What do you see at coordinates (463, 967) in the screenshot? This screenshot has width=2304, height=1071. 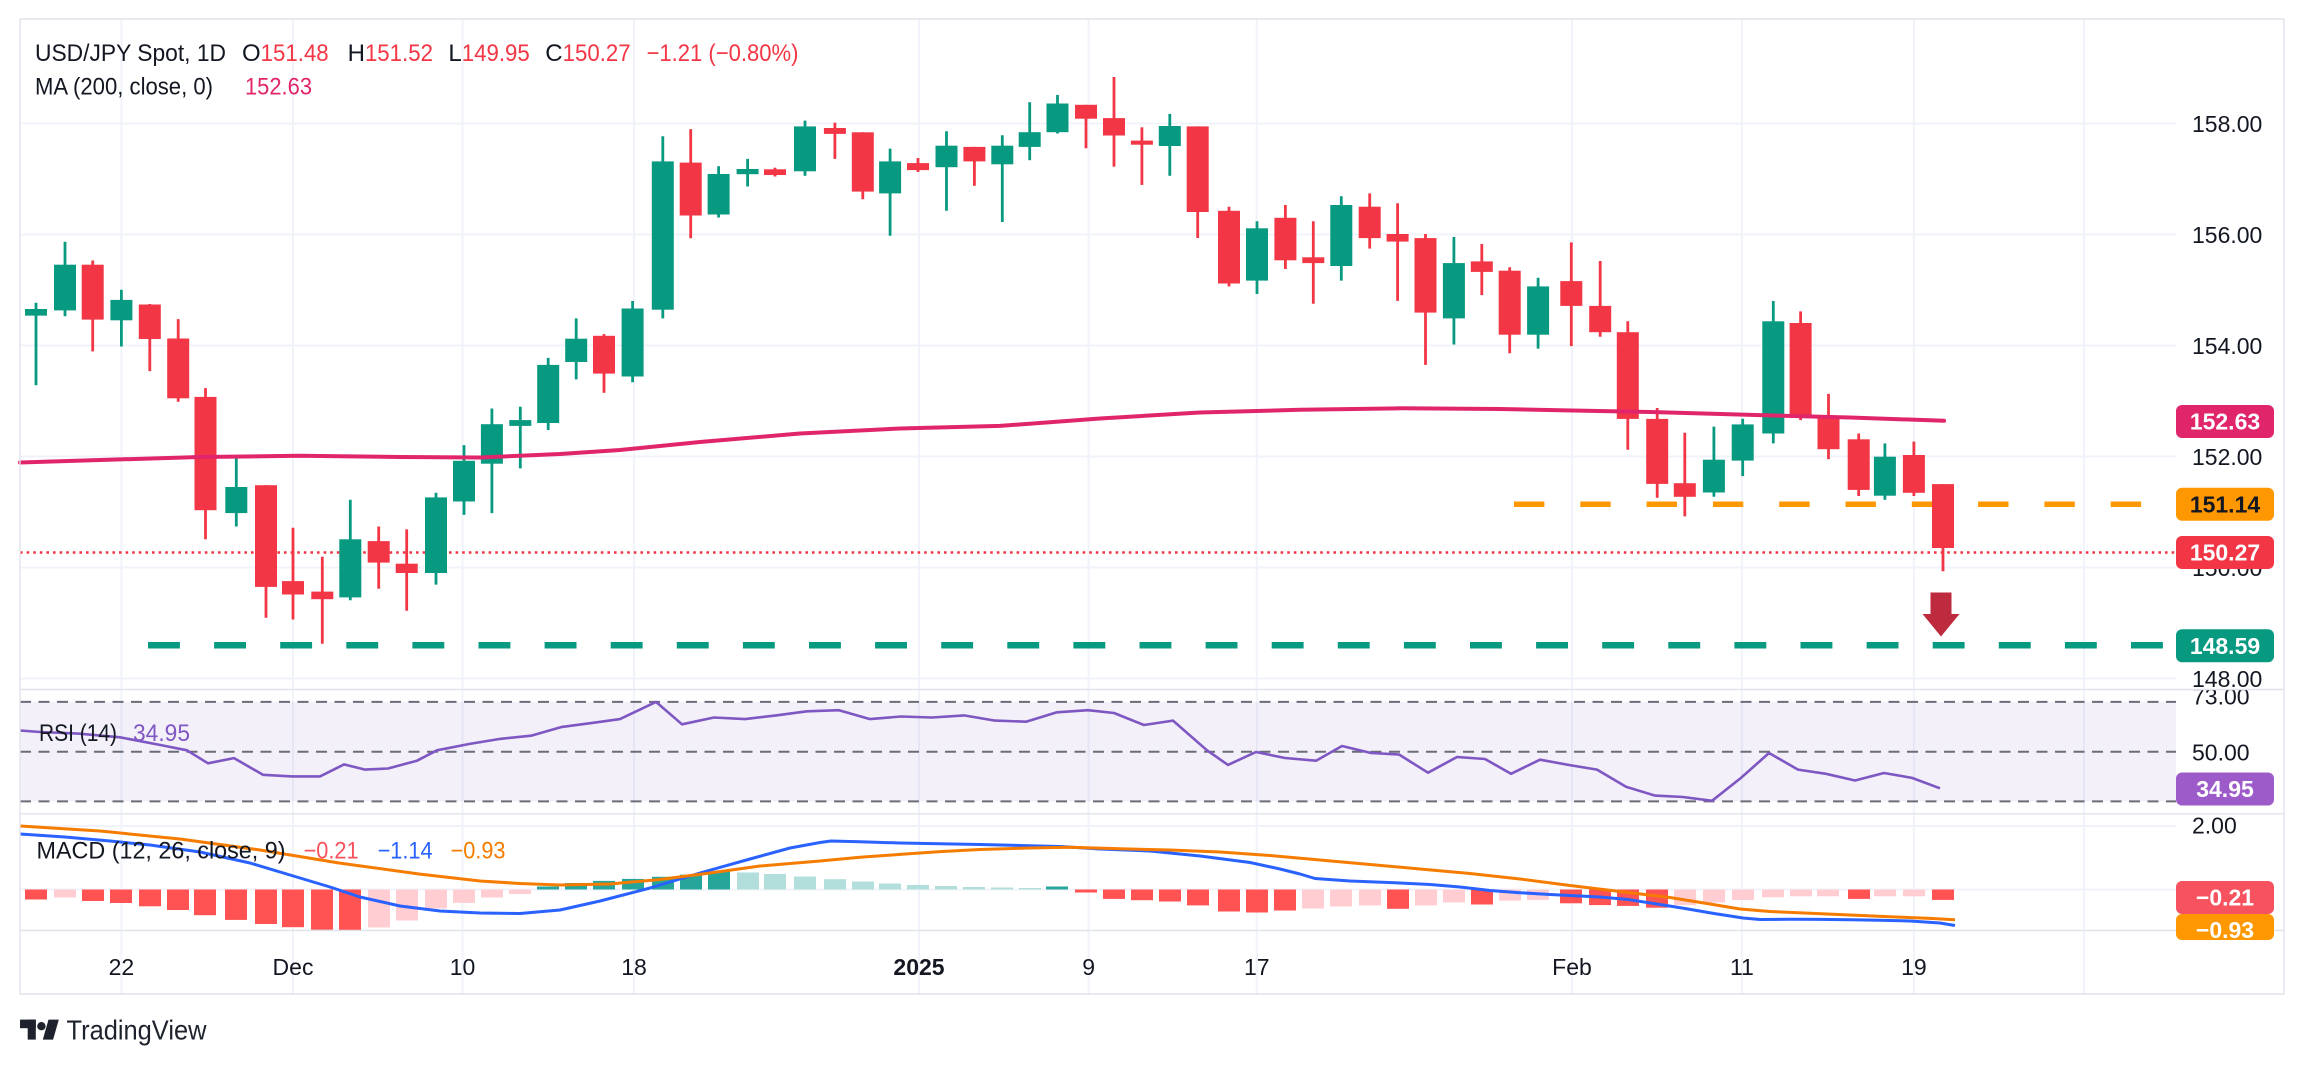 I see `svg-text: 10` at bounding box center [463, 967].